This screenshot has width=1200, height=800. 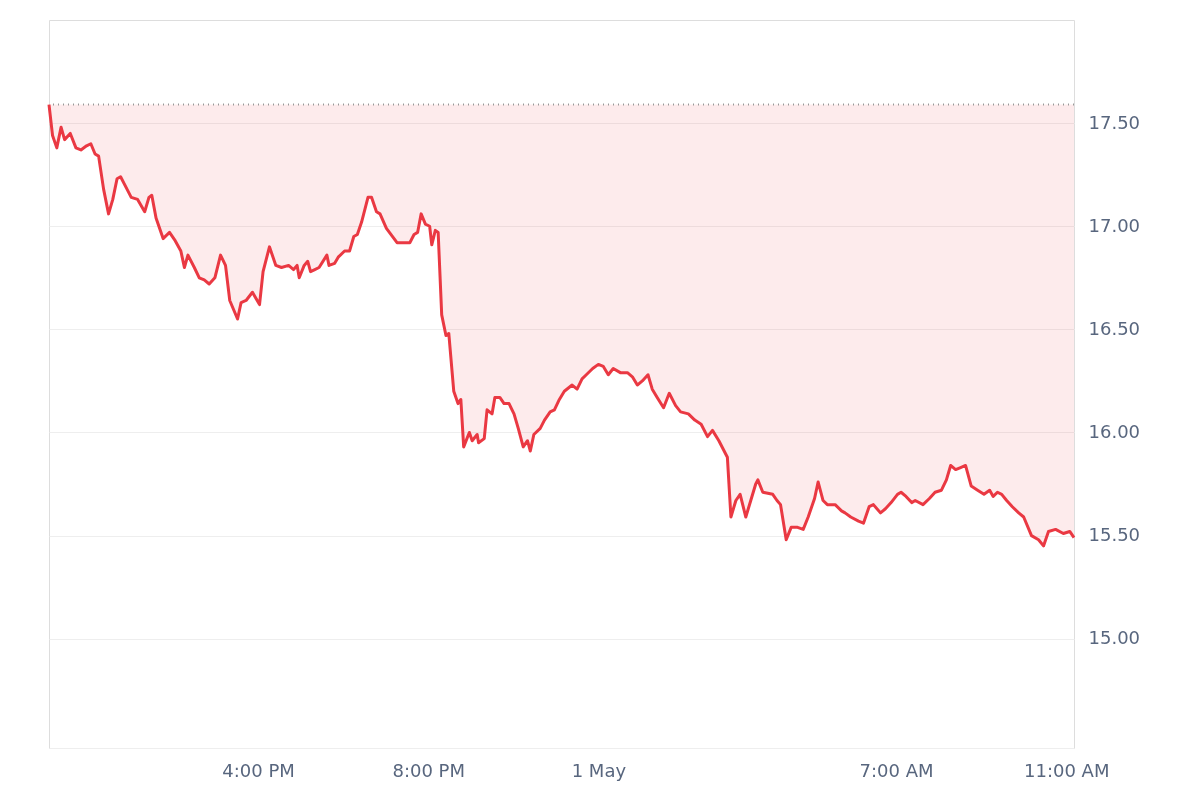 I want to click on x-tick-label: 4:00 PM, so click(x=258, y=770).